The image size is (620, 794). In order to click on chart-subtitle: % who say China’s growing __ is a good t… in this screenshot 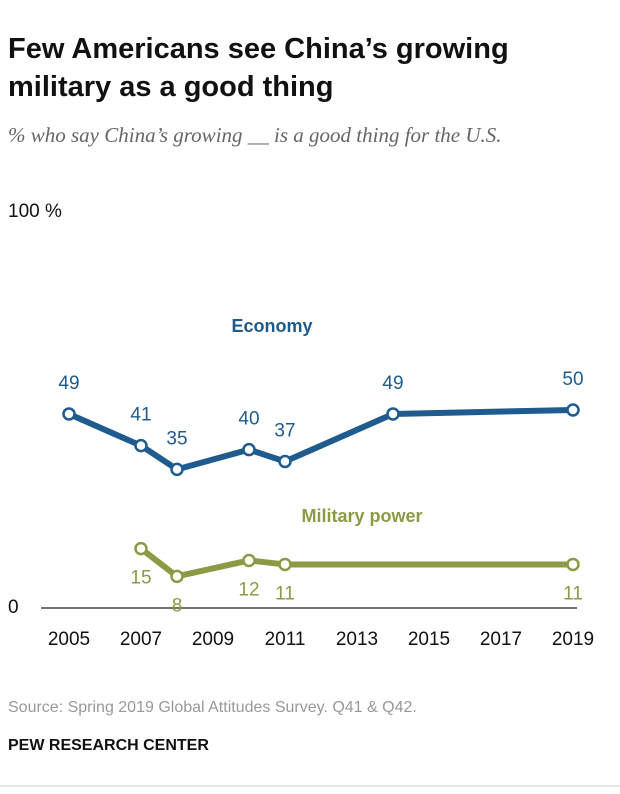, I will do `click(255, 135)`.